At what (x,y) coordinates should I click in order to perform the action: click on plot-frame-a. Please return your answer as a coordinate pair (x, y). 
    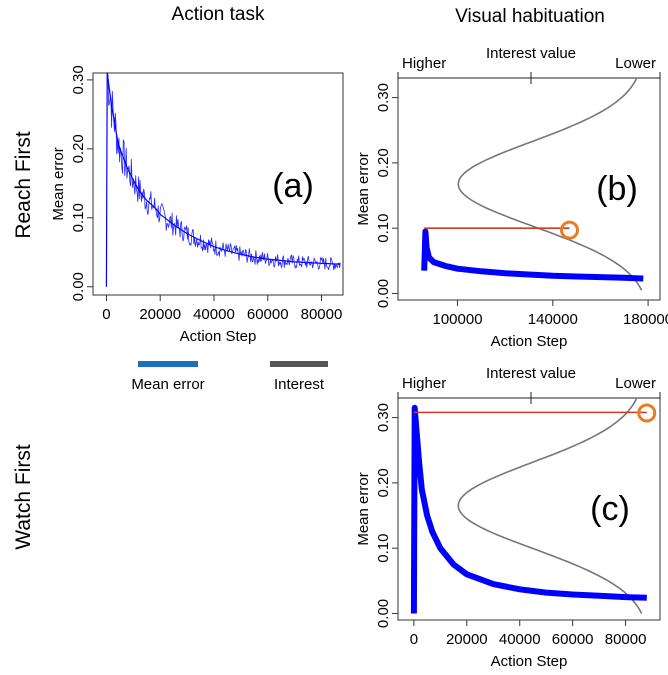
    Looking at the image, I should click on (218, 184).